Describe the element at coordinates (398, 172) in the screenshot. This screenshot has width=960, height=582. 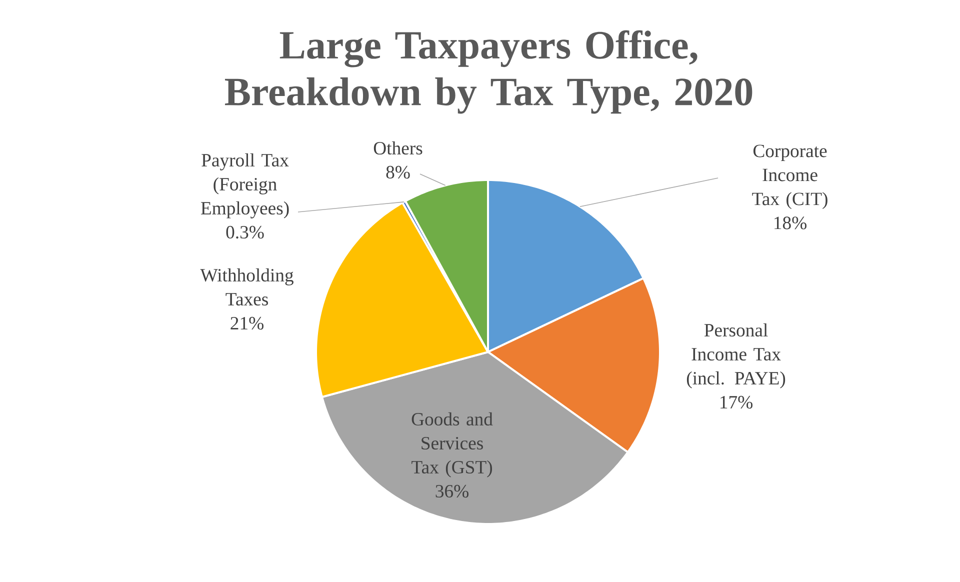
I see `data-label: 8%` at that location.